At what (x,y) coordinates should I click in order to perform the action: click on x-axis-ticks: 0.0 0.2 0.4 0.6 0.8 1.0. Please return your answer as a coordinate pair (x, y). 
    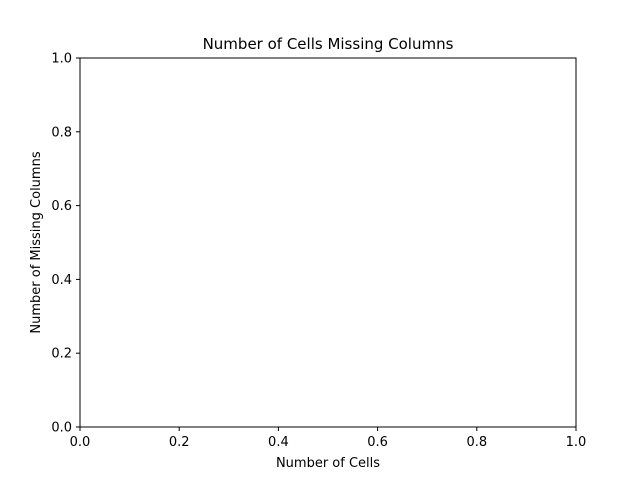
    Looking at the image, I should click on (328, 438).